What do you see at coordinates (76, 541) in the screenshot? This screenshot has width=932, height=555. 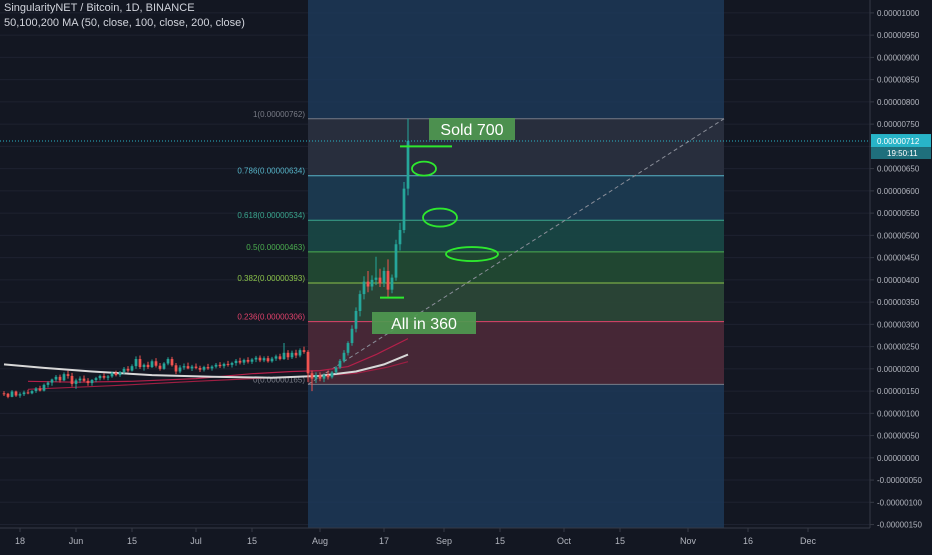 I see `time-tick-label: Jun` at bounding box center [76, 541].